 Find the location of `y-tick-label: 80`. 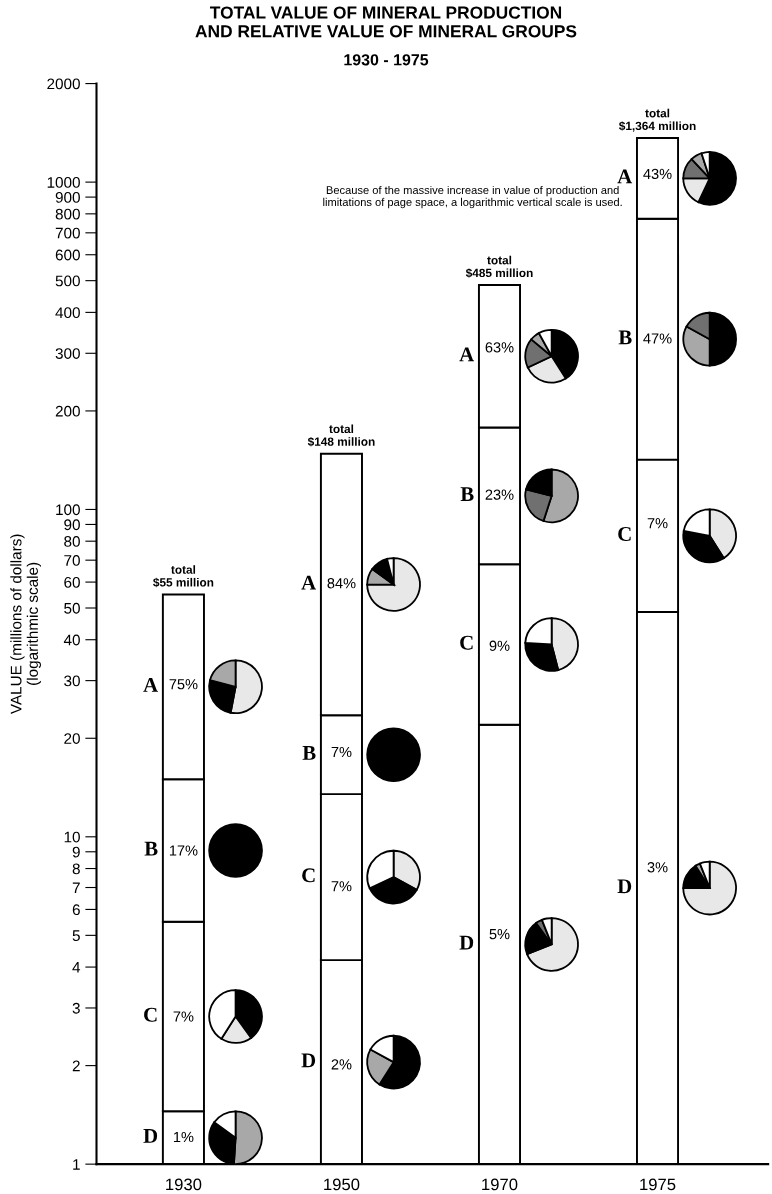

y-tick-label: 80 is located at coordinates (72, 541).